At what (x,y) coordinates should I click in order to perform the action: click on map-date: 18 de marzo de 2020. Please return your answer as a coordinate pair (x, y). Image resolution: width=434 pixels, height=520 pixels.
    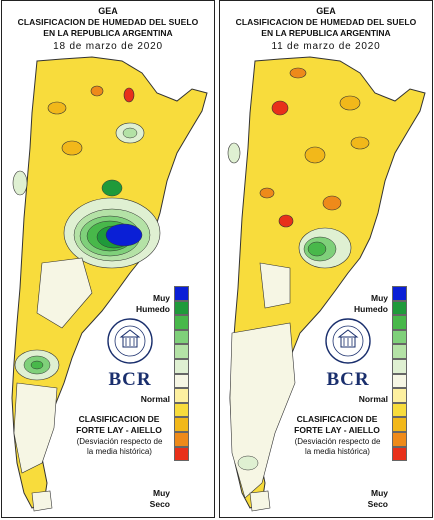
    Looking at the image, I should click on (108, 46).